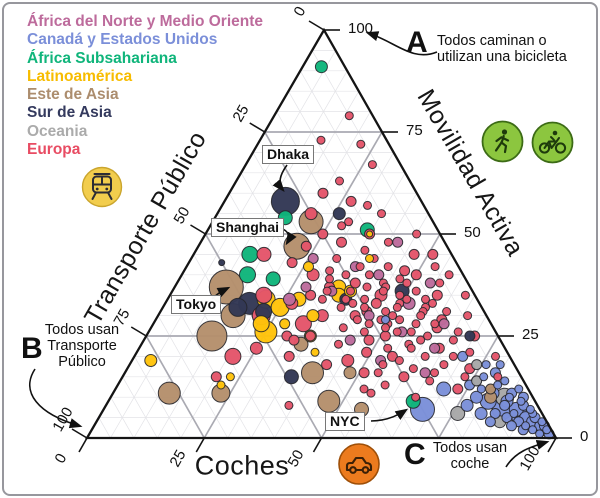  What do you see at coordinates (530, 334) in the screenshot?
I see `axis-tick-label: 25` at bounding box center [530, 334].